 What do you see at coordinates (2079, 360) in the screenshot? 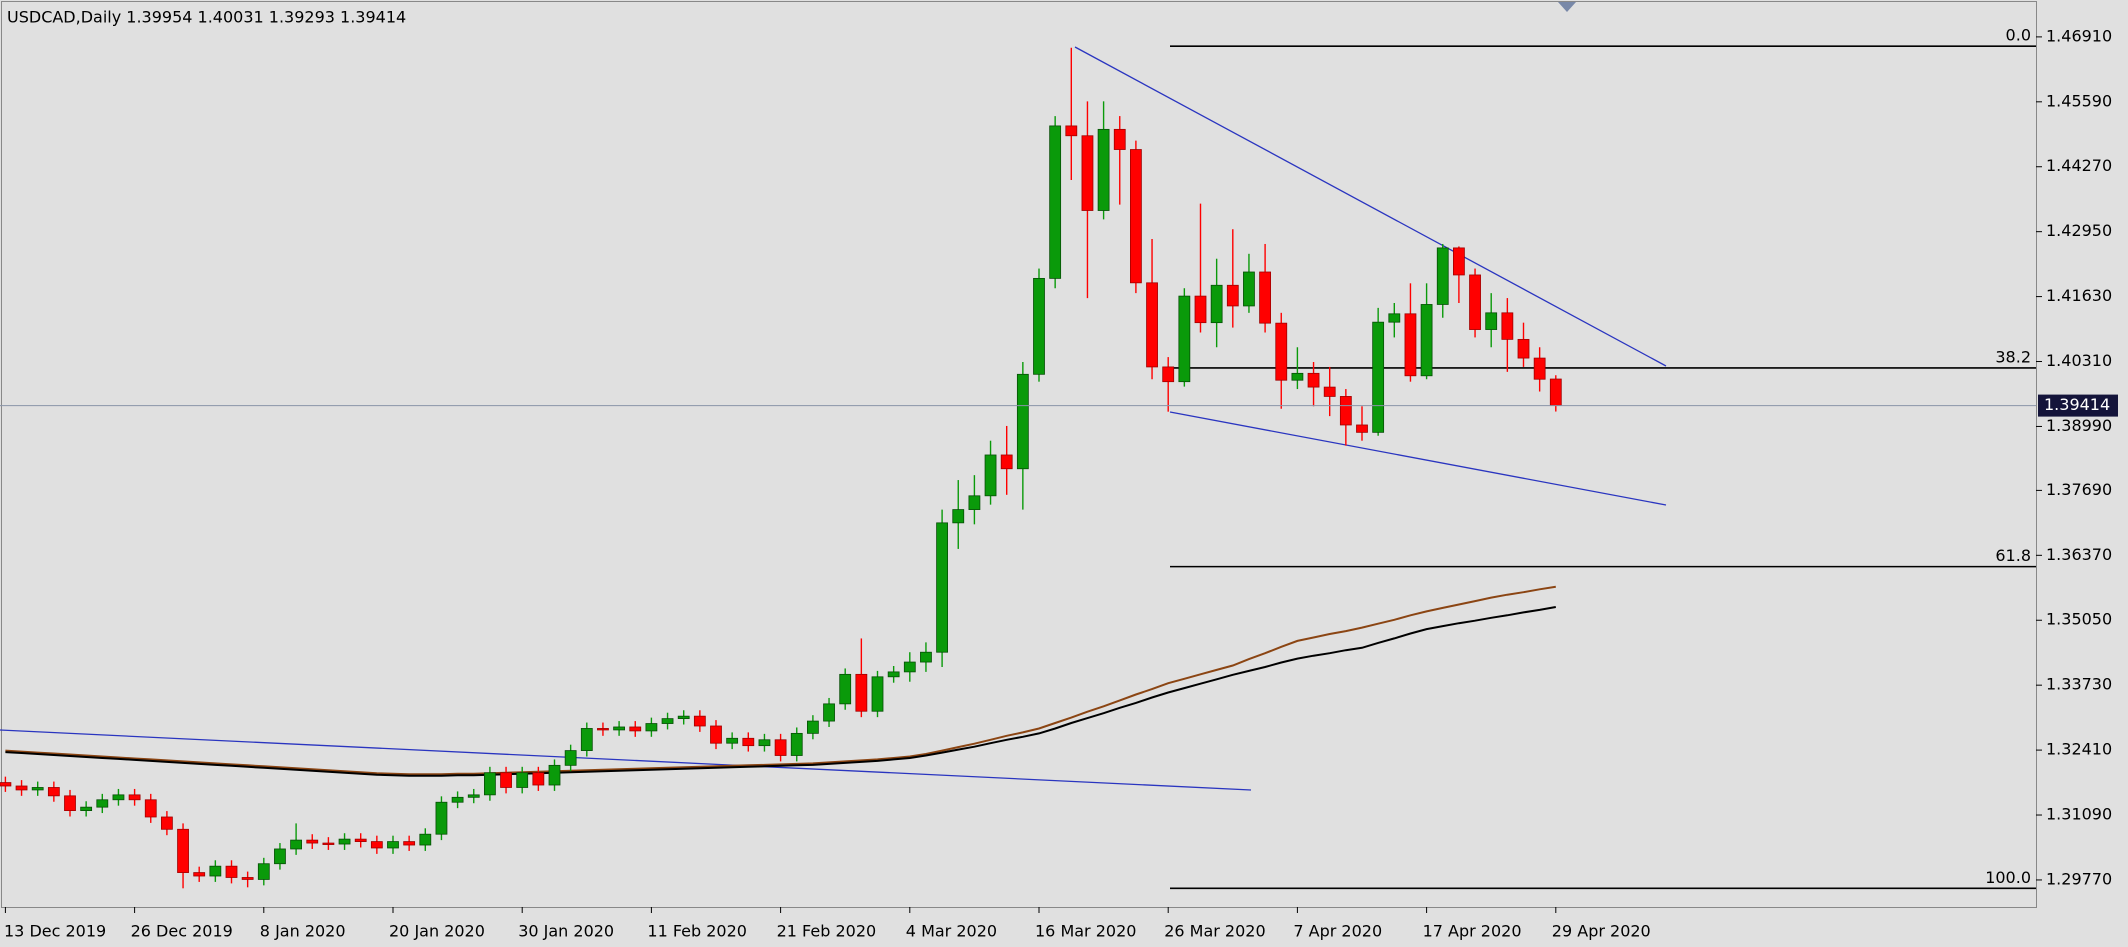
I see `y-tick-label: 1.40310` at bounding box center [2079, 360].